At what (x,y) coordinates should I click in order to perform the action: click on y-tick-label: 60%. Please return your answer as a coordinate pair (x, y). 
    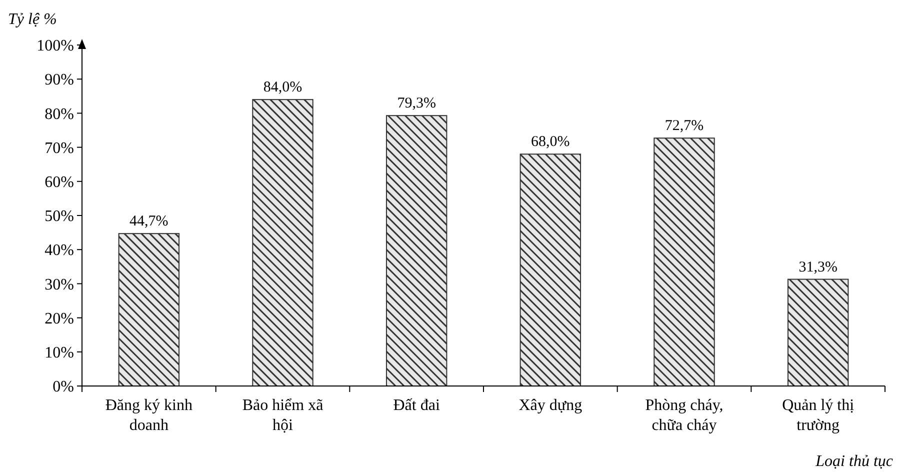
    Looking at the image, I should click on (59, 182).